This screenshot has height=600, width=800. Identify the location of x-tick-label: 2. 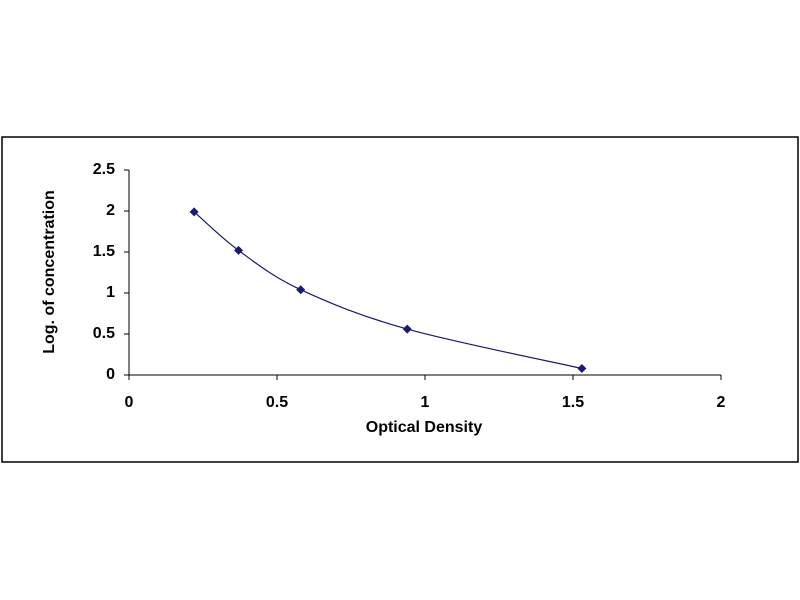
(721, 402).